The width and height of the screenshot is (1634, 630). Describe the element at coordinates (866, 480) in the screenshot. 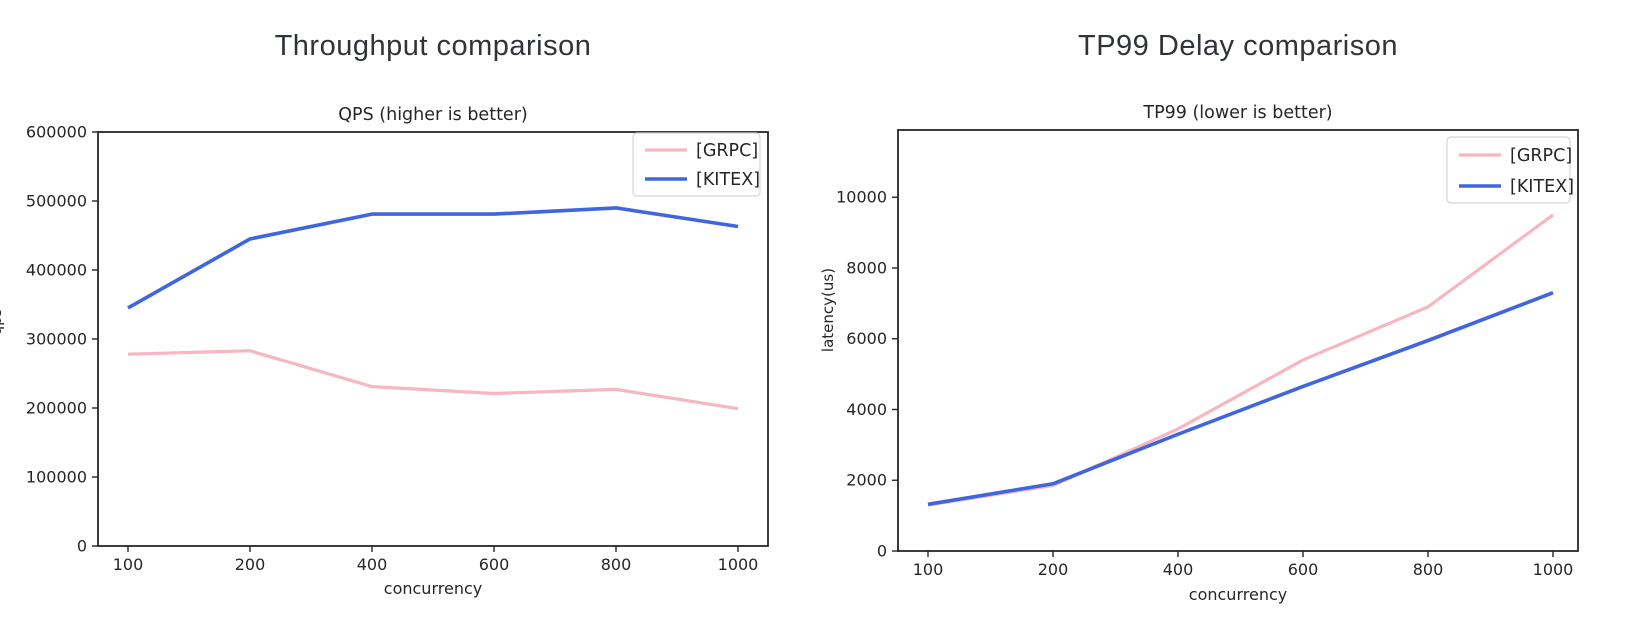

I see `y-tick-label: 2000` at that location.